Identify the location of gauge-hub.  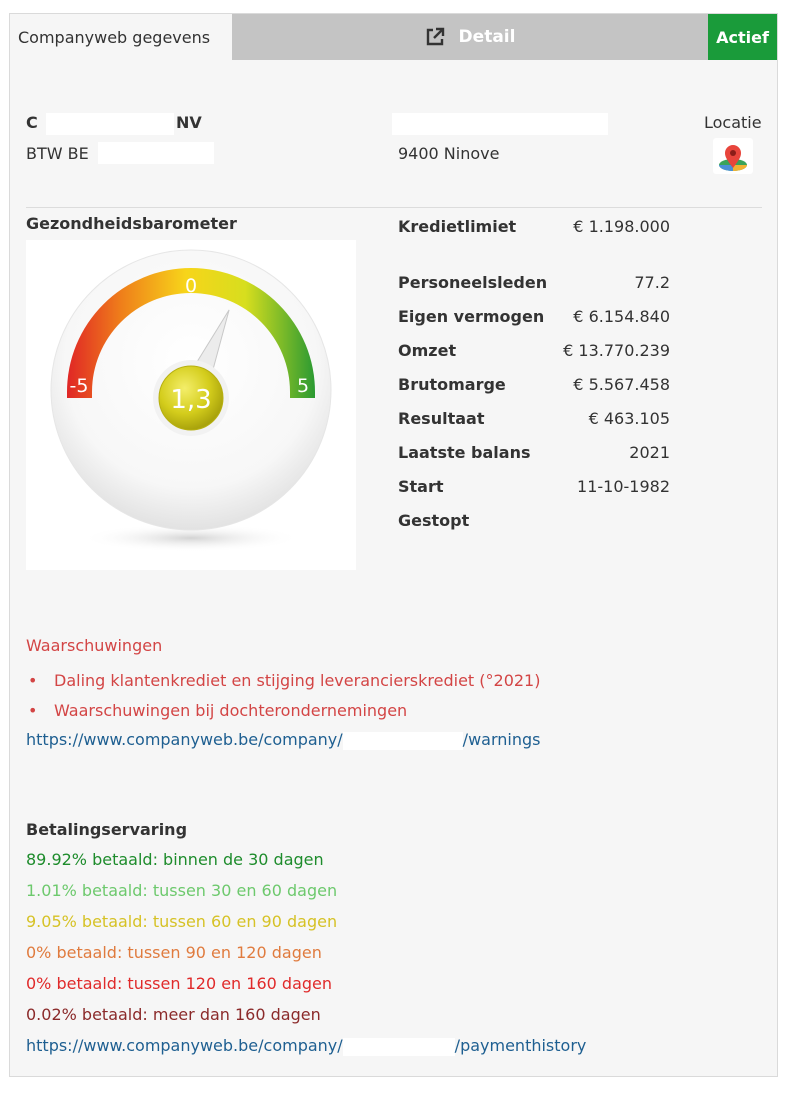
(191, 398).